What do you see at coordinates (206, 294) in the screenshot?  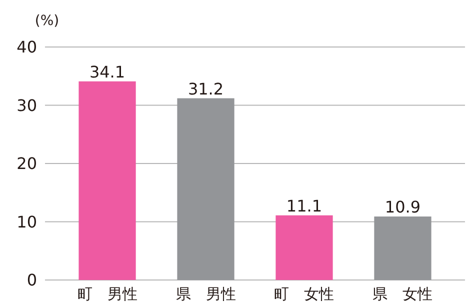 I see `x-tick-label: 県 男性` at bounding box center [206, 294].